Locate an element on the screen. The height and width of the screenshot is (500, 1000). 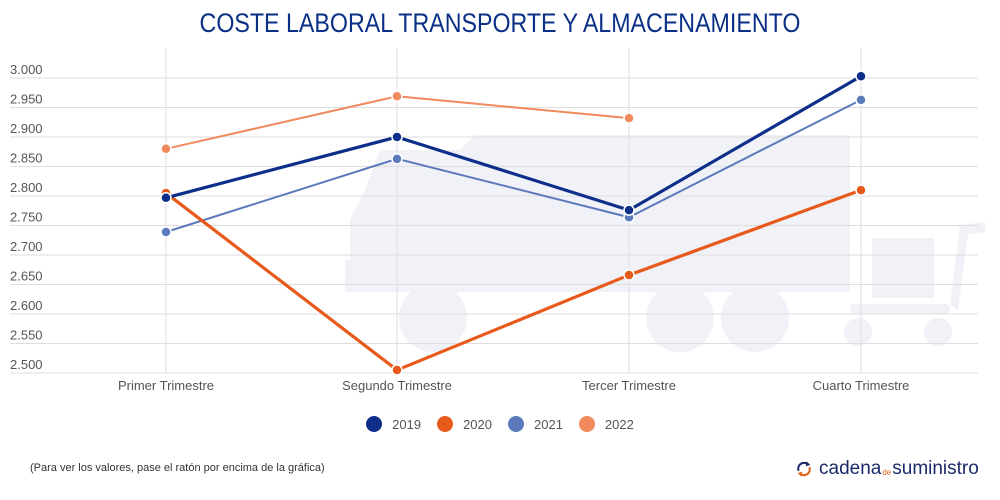
y-tick-label: 2.550 is located at coordinates (26, 335).